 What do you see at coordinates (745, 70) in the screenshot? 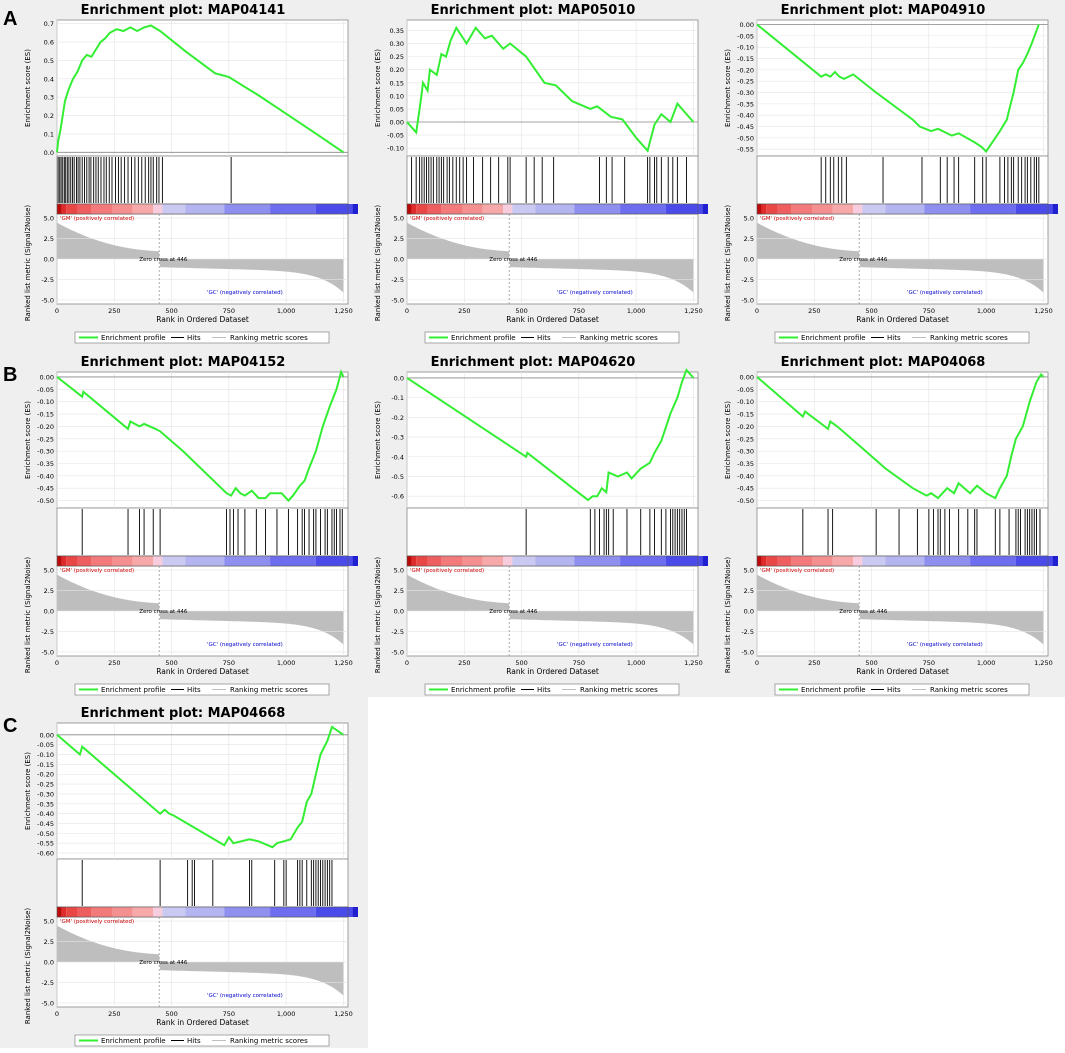
I see `es-tick-label: -0.20` at bounding box center [745, 70].